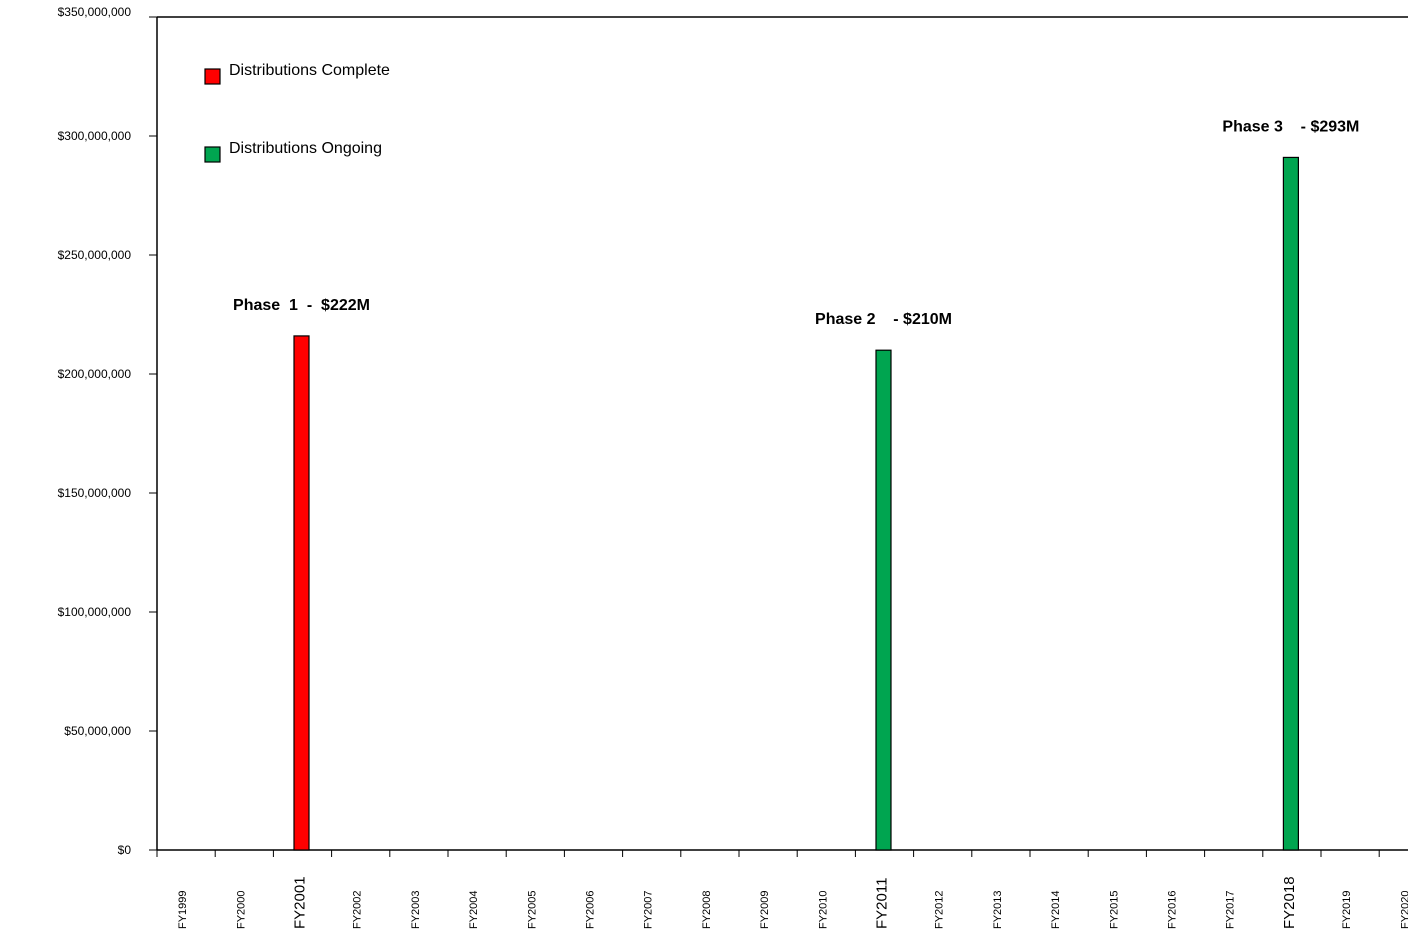 This screenshot has height=934, width=1408. I want to click on x-tick-label: FY2015, so click(1114, 909).